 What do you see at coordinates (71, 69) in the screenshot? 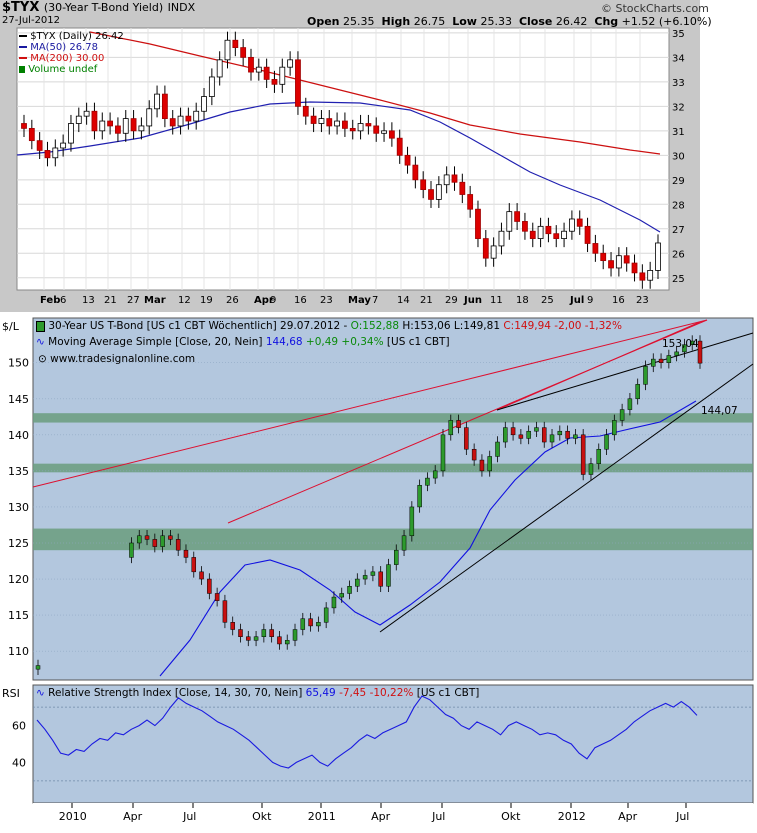
I see `legend-volume: Volume undef` at bounding box center [71, 69].